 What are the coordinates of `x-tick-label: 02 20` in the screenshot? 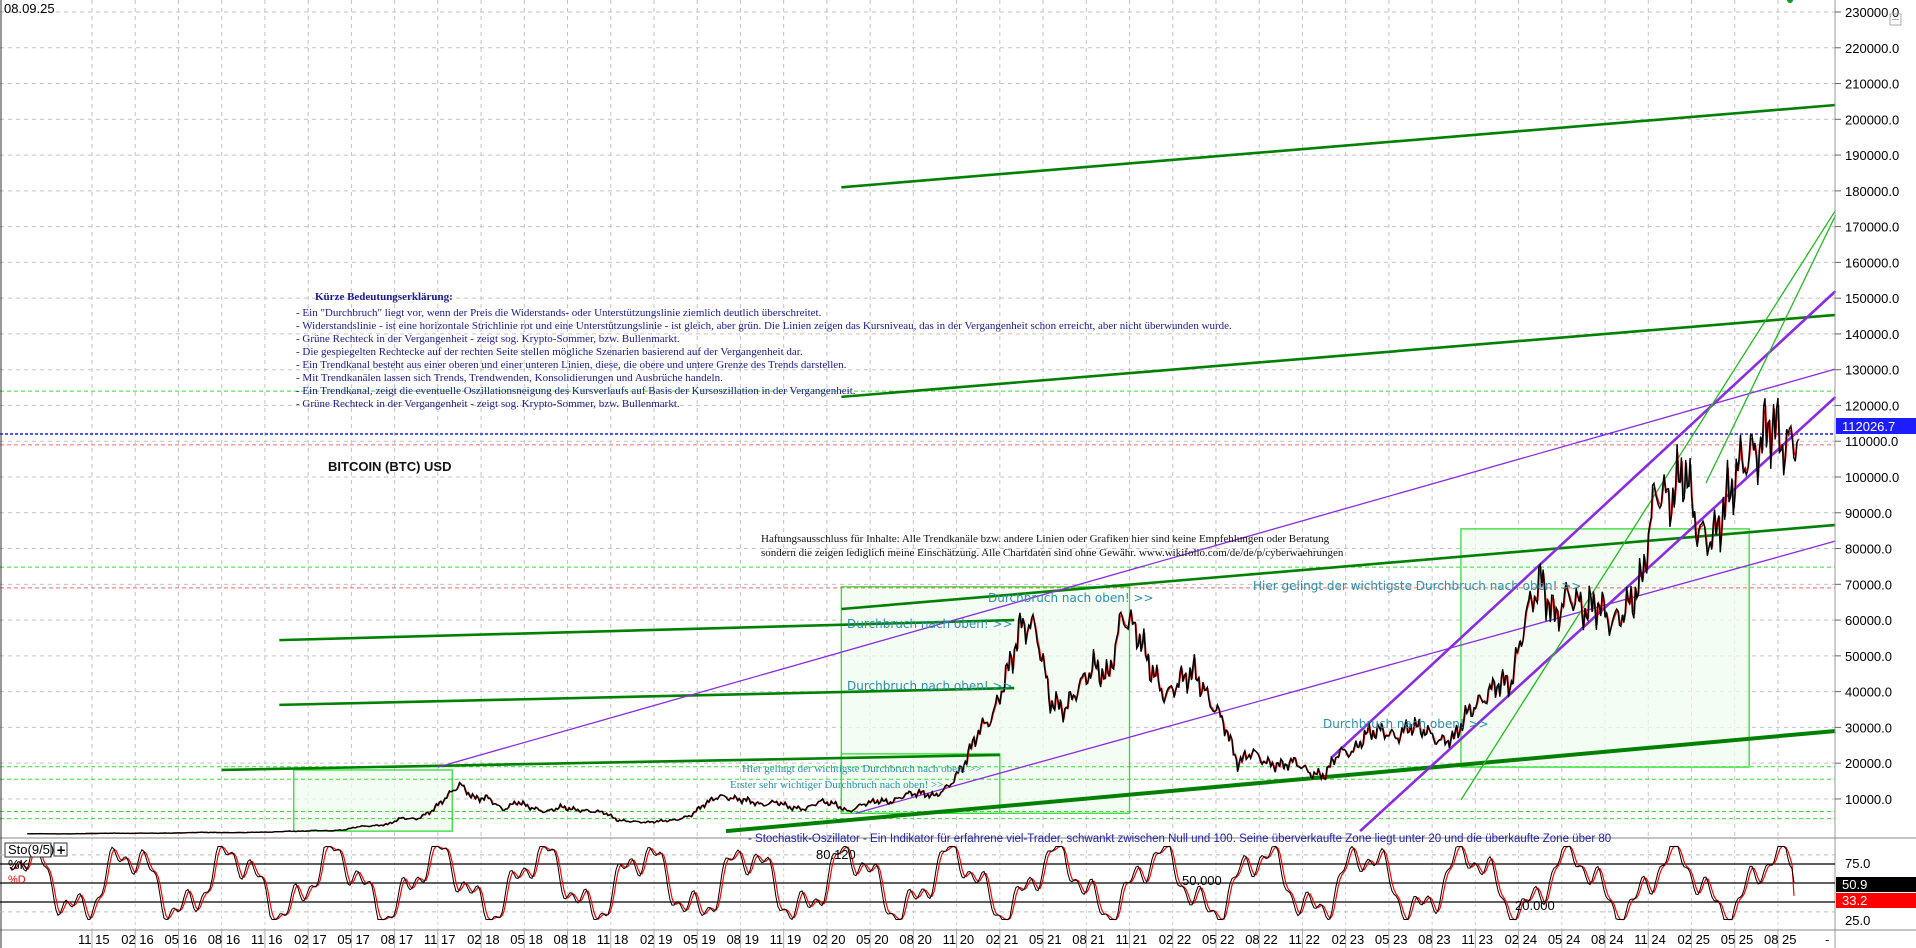 It's located at (829, 939).